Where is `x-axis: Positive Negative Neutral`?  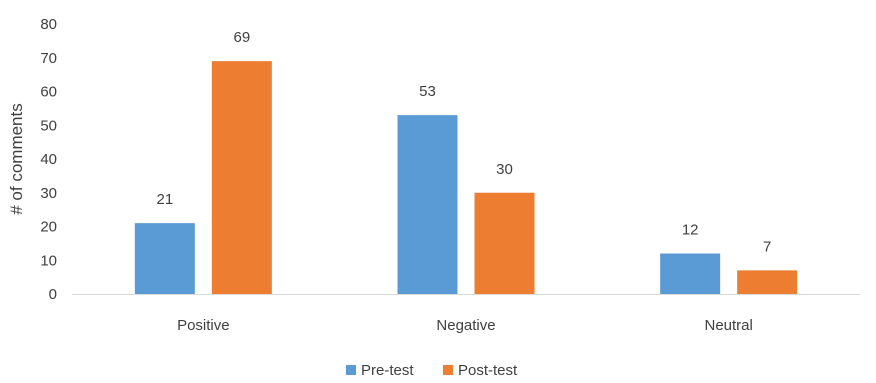 x-axis: Positive Negative Neutral is located at coordinates (466, 314).